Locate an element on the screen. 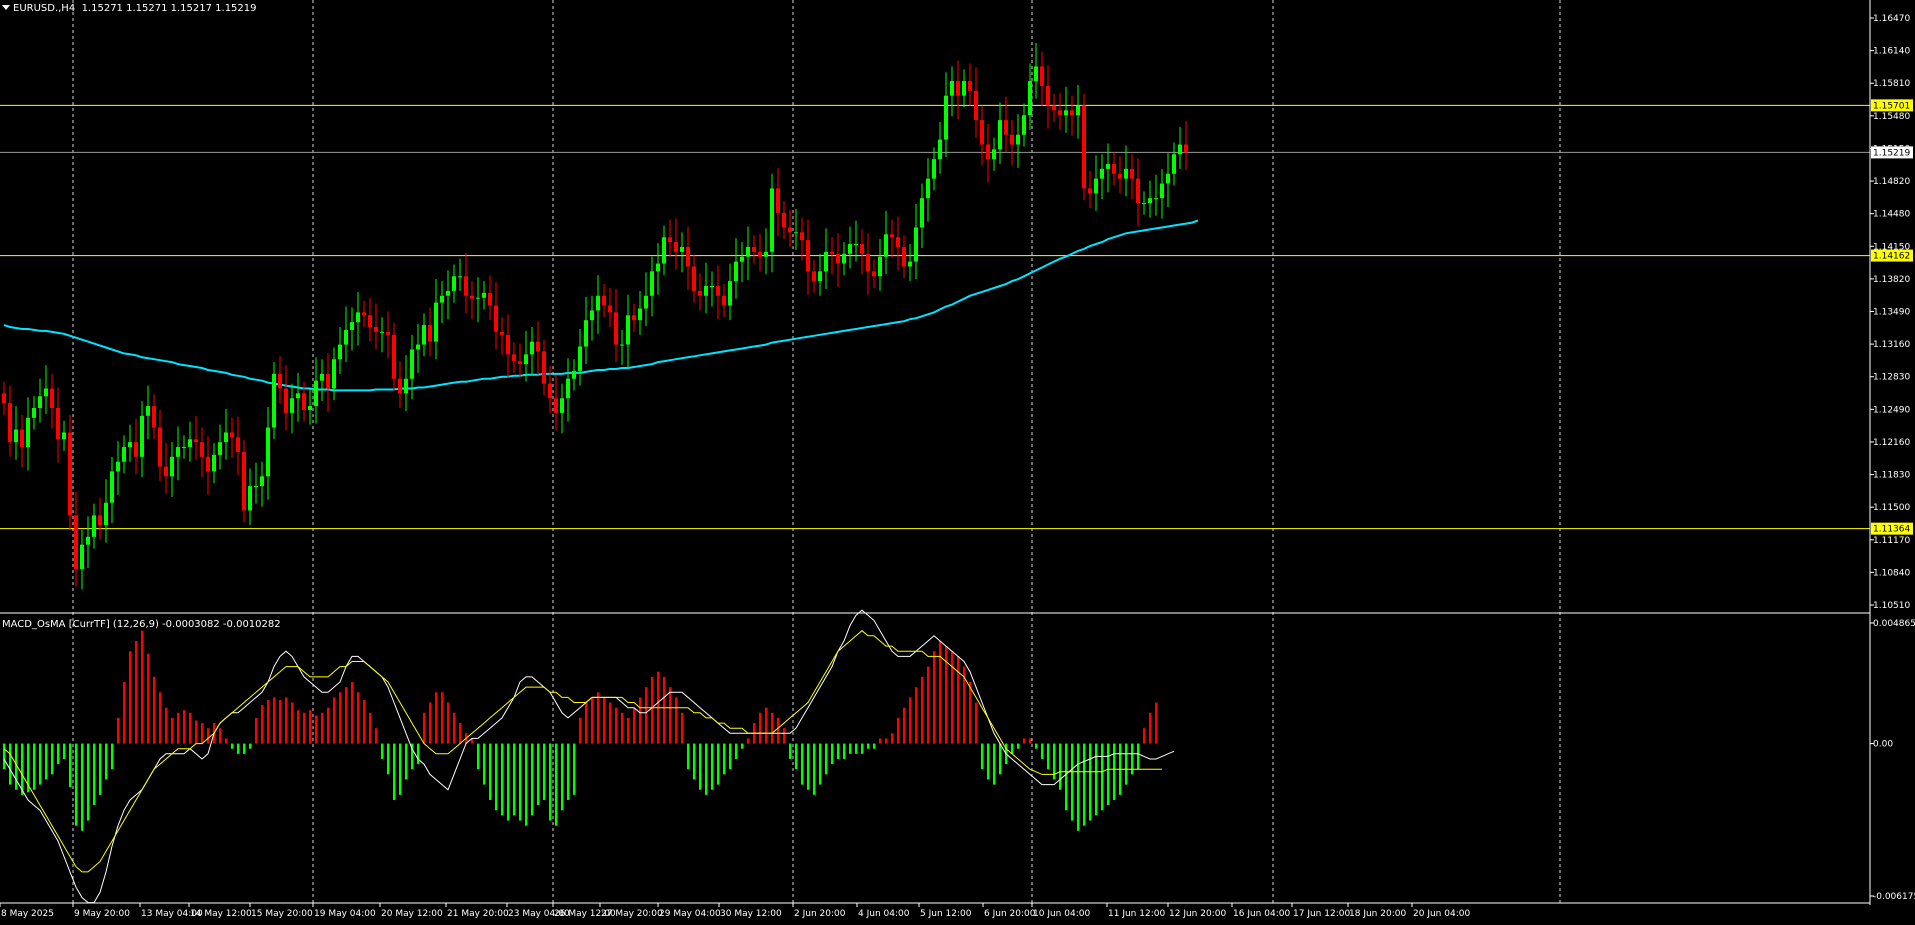 This screenshot has height=925, width=1915. price-tick-label: 1.13160 is located at coordinates (1891, 345).